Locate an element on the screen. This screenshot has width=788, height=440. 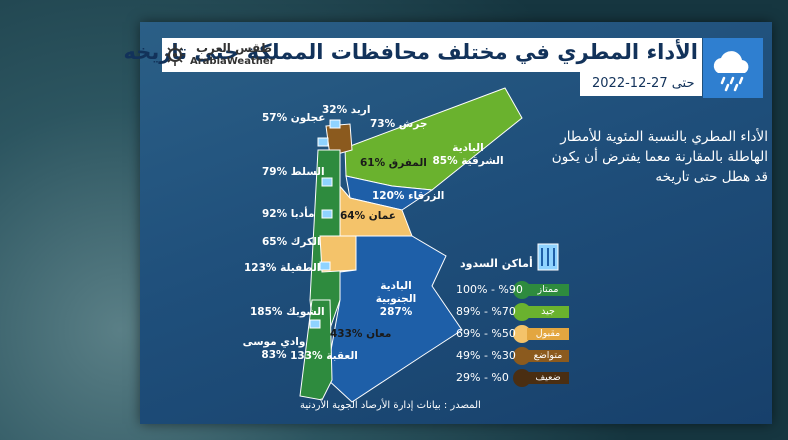
region-label: الكرك %65 is located at coordinates (291, 242).